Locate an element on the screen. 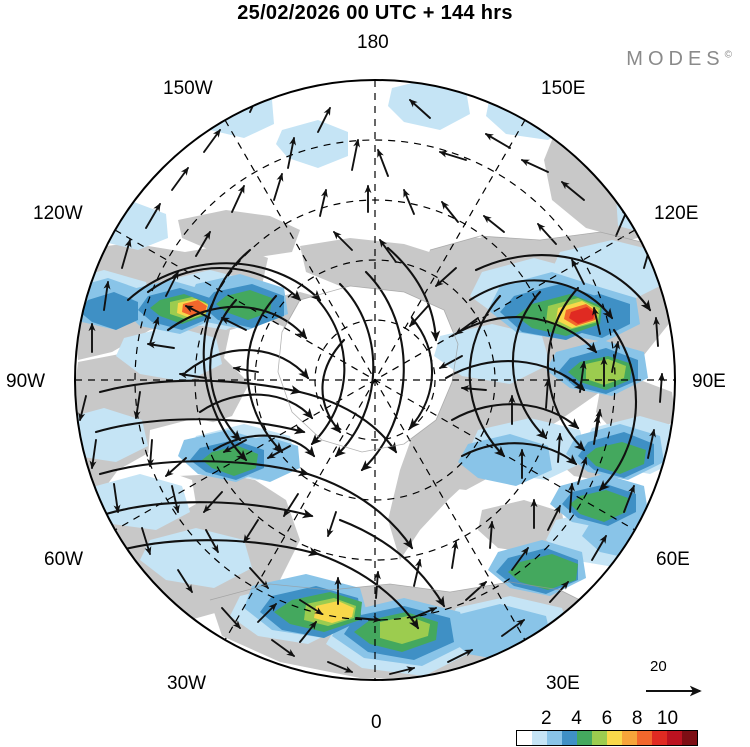  lon-label-60e: 60E is located at coordinates (673, 559).